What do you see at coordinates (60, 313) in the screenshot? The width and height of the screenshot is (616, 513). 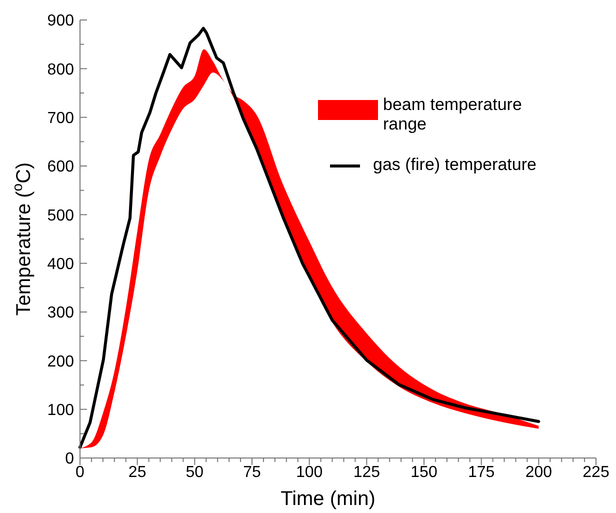 I see `y-tick-label: 300` at bounding box center [60, 313].